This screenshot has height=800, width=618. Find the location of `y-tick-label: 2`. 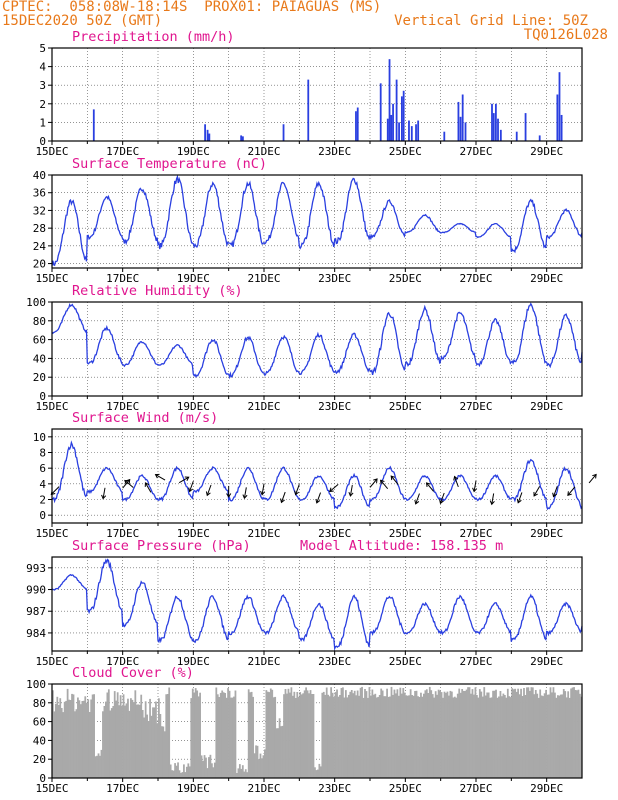

y-tick-label: 2 is located at coordinates (42, 500).